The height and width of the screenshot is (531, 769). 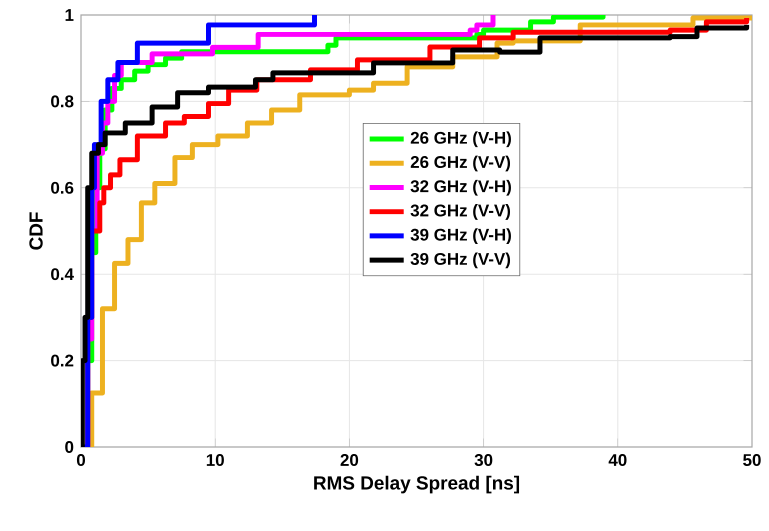 I want to click on x-tick-label: 50, so click(x=752, y=460).